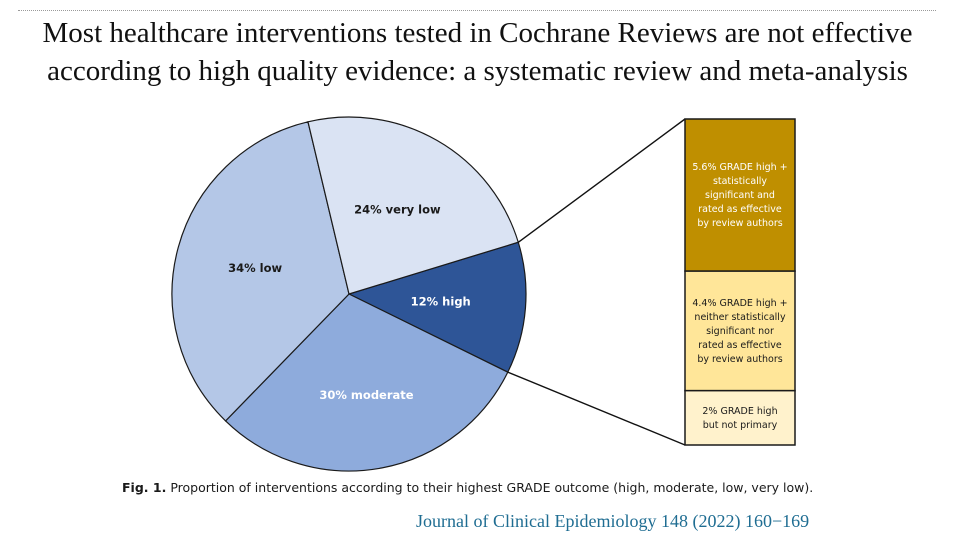 The height and width of the screenshot is (539, 955). What do you see at coordinates (740, 425) in the screenshot?
I see `breakdown-segment-3-text-line: but not primary` at bounding box center [740, 425].